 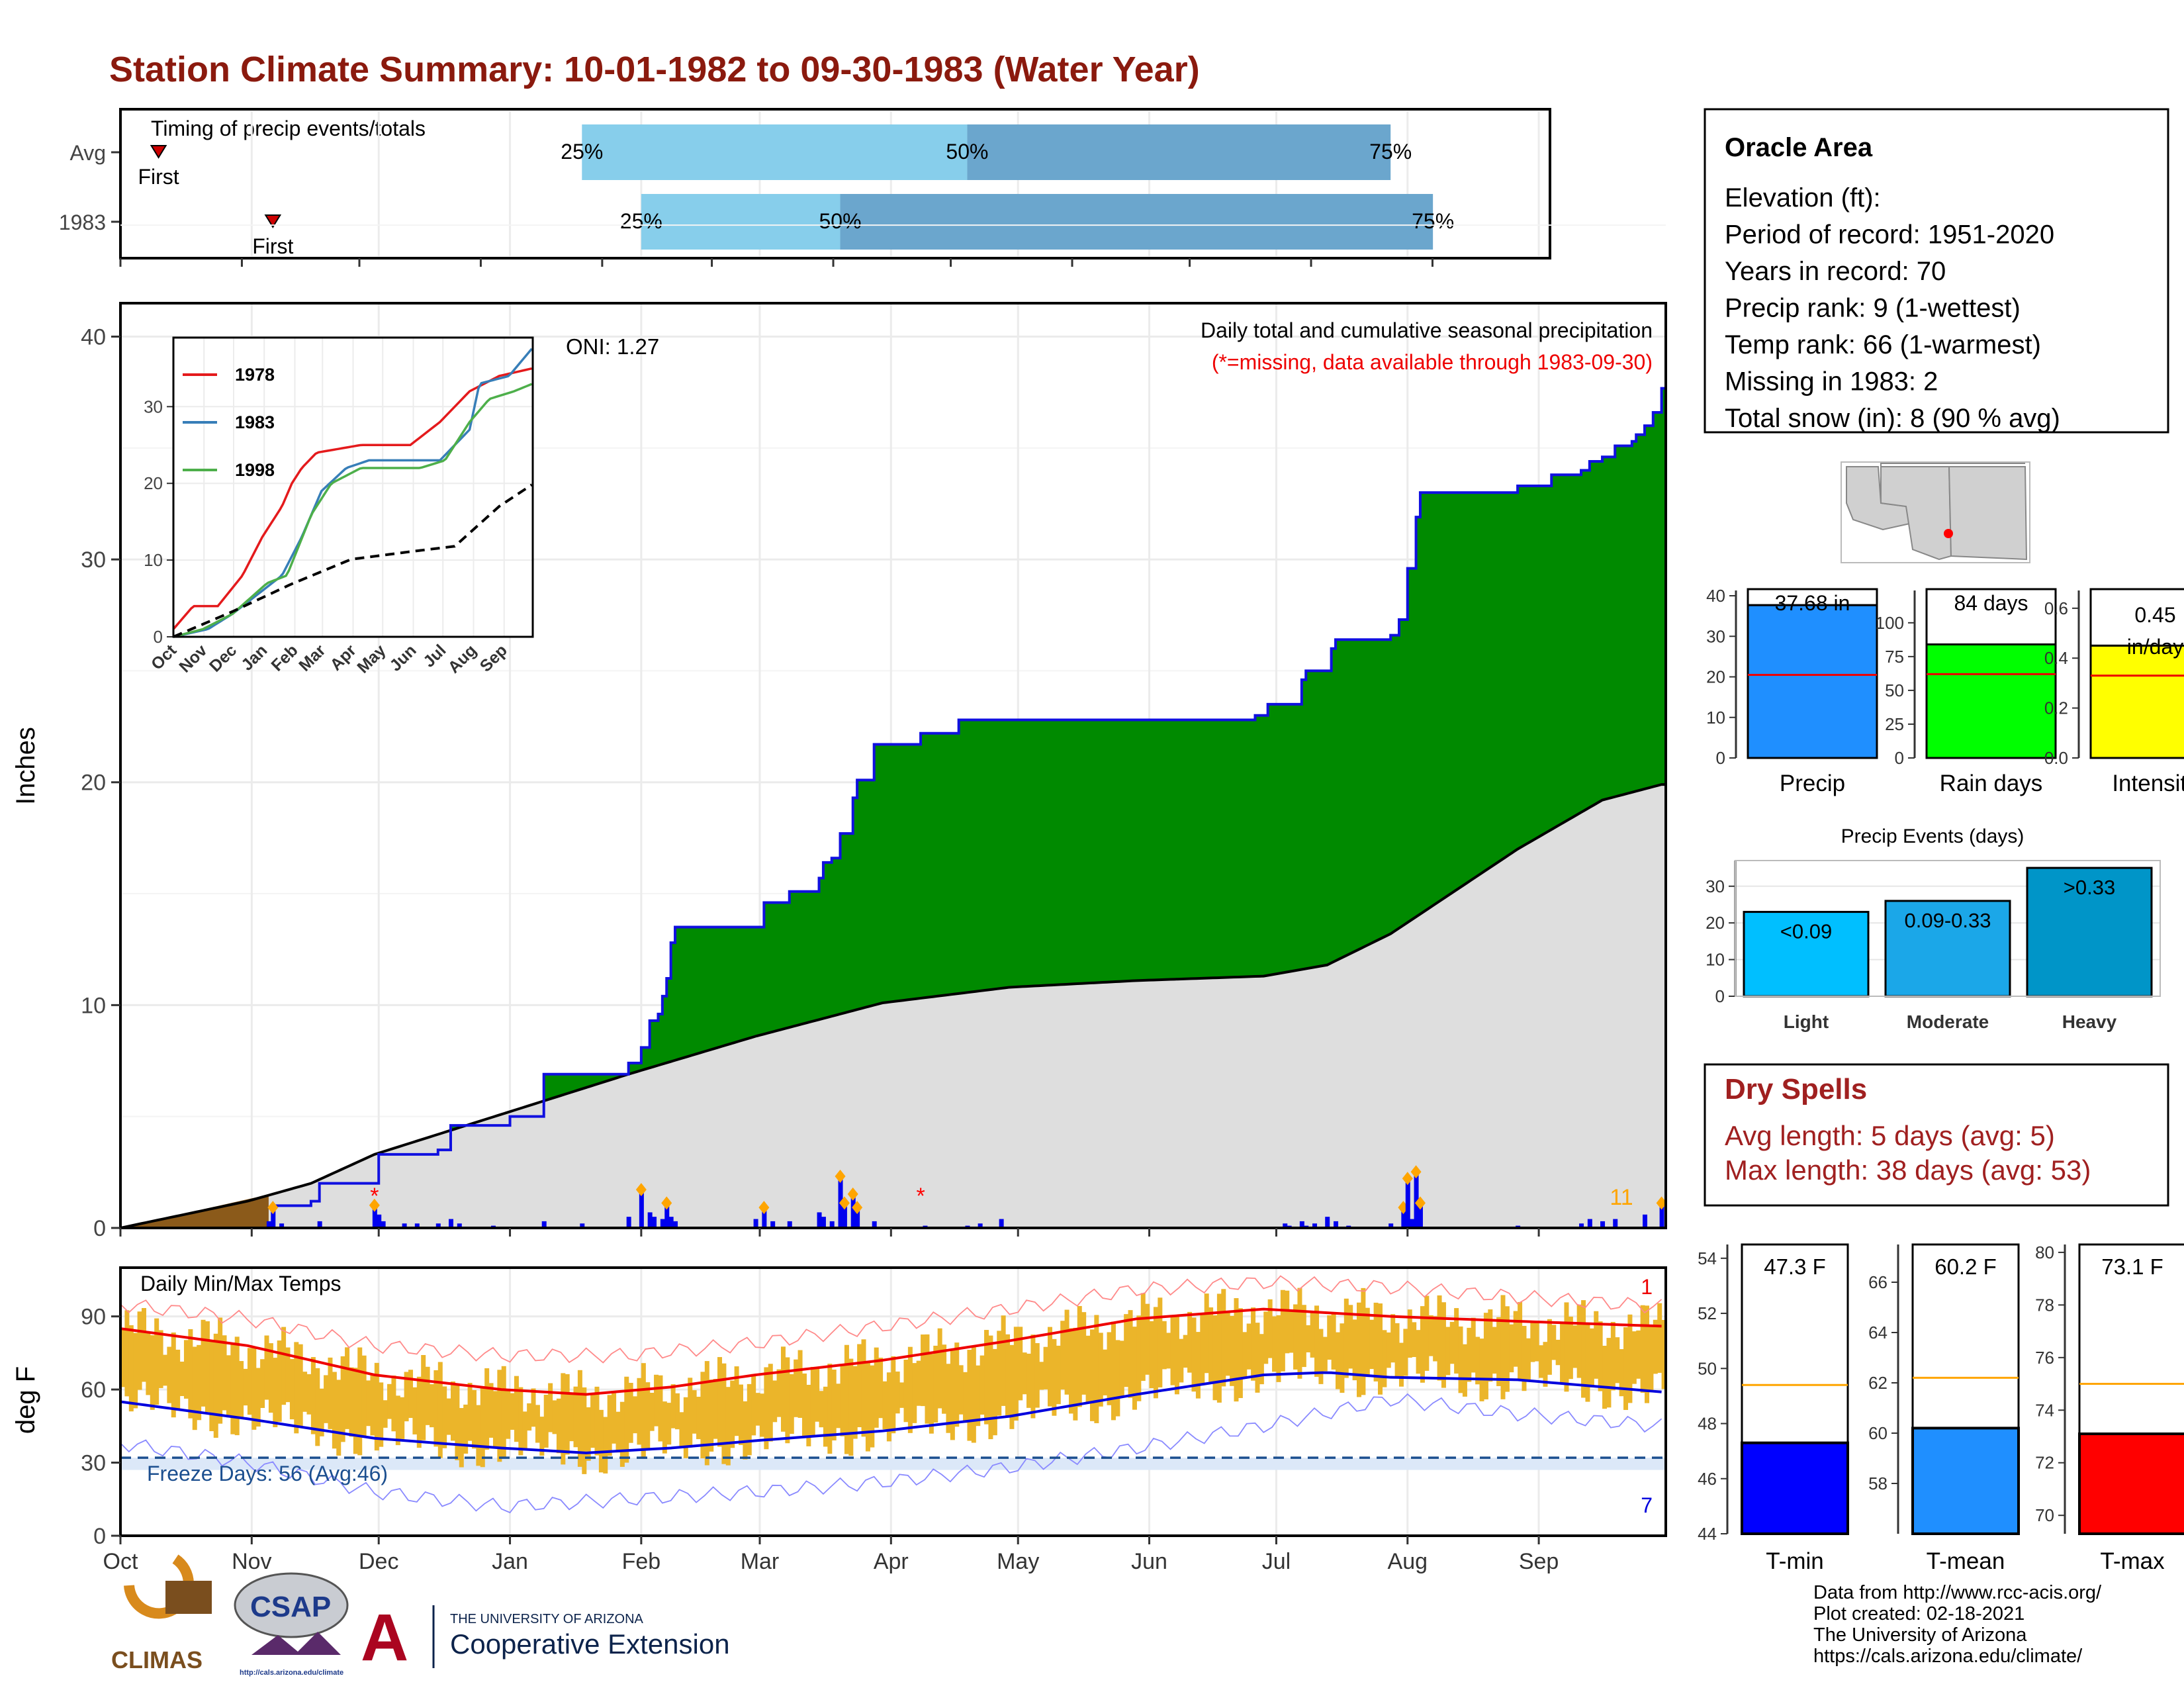 I want to click on timing-bar-early, so click(x=775, y=152).